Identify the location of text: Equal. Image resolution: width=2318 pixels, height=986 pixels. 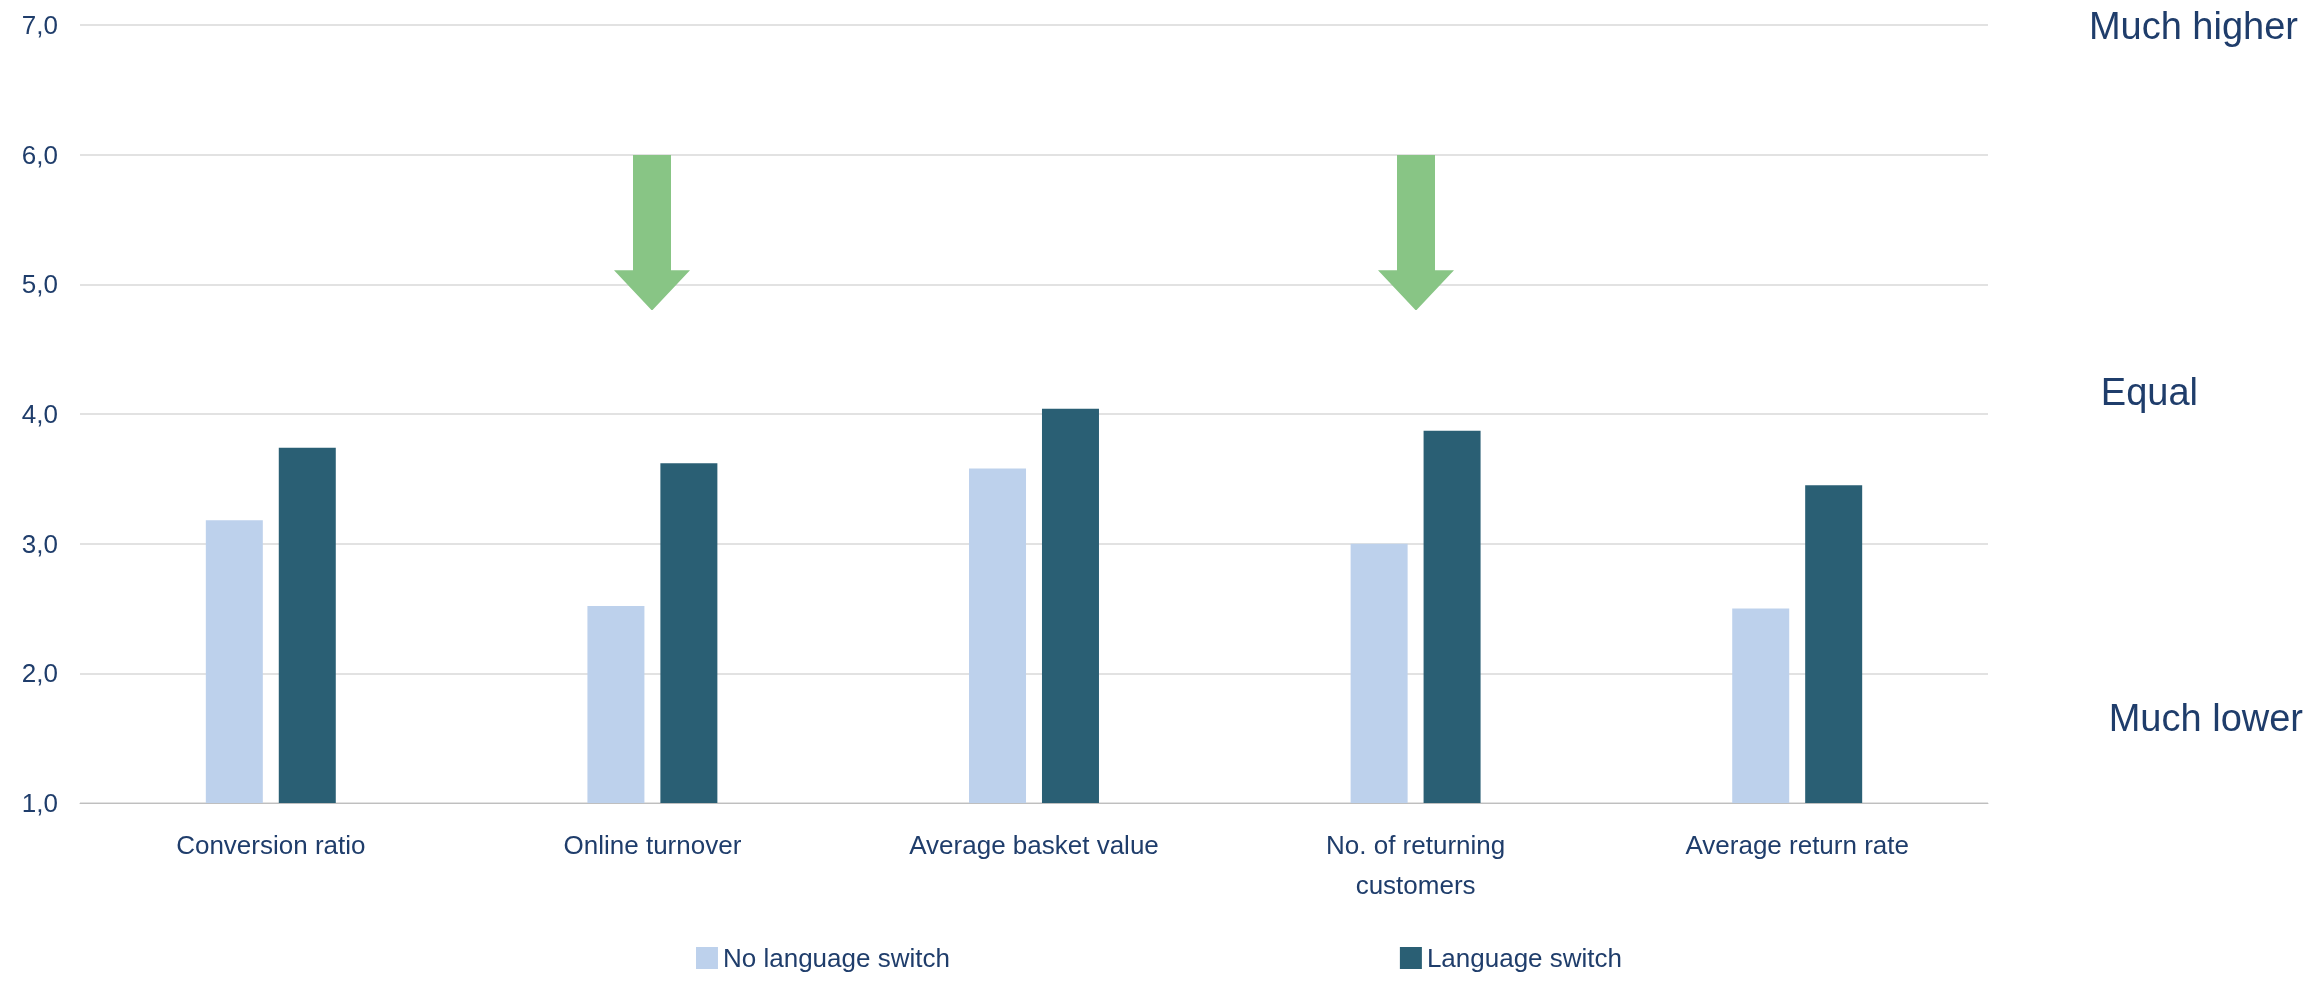
(2149, 391).